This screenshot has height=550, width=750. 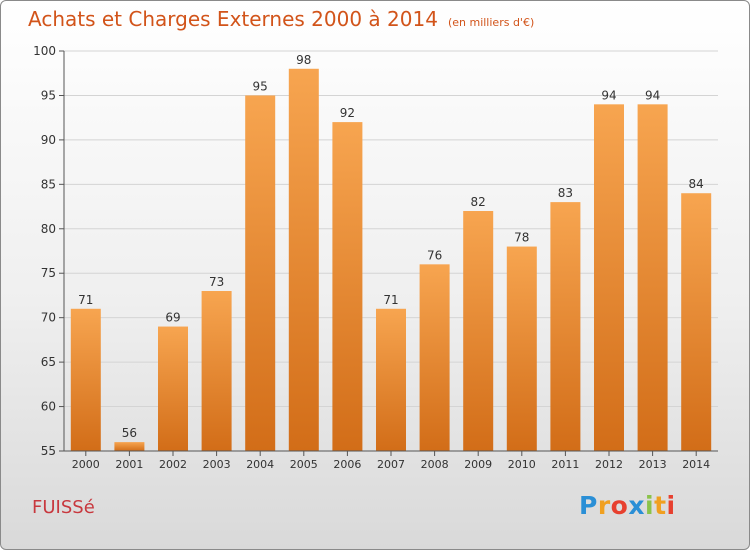 I want to click on commune-name: FUISSé, so click(x=63, y=507).